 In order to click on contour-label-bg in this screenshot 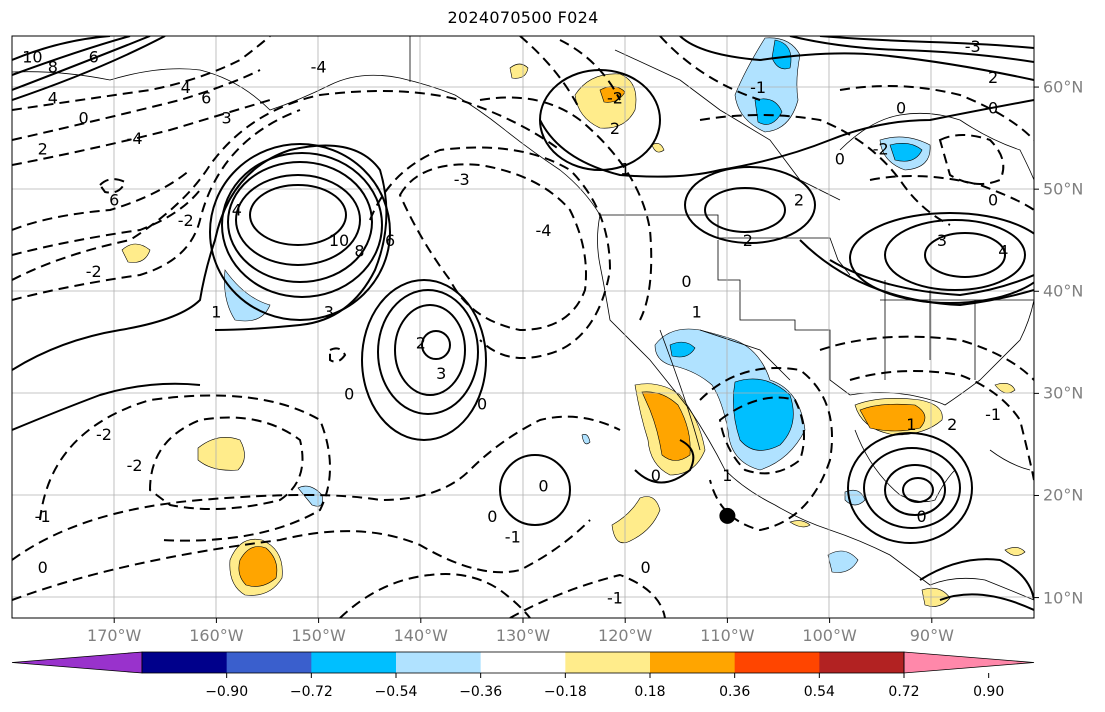, I will do `click(1074, 475)`.